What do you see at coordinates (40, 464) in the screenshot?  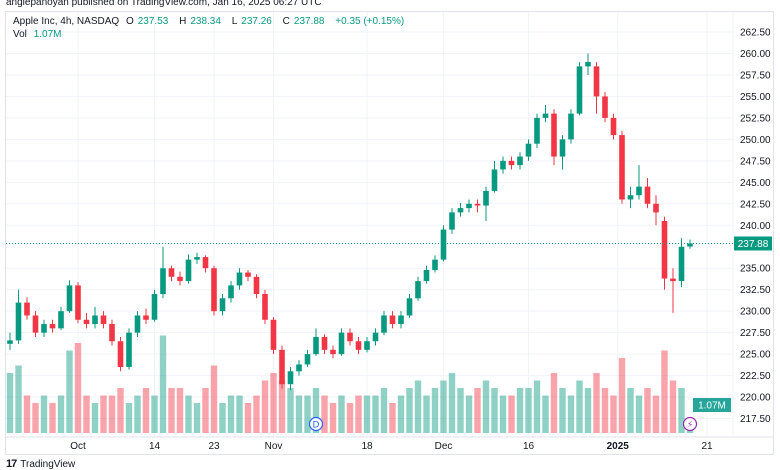 I see `tradingview-logo: 17 TradingView` at bounding box center [40, 464].